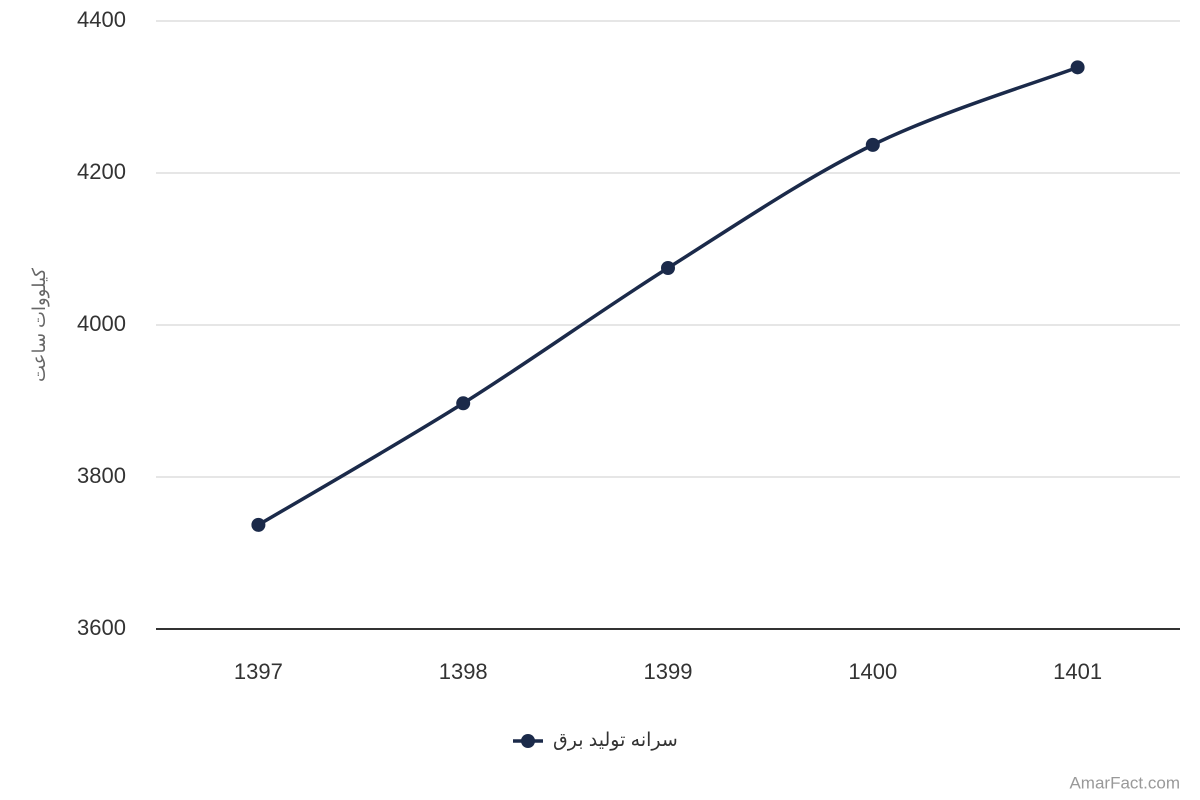  What do you see at coordinates (668, 671) in the screenshot?
I see `x-tick-label: 1399` at bounding box center [668, 671].